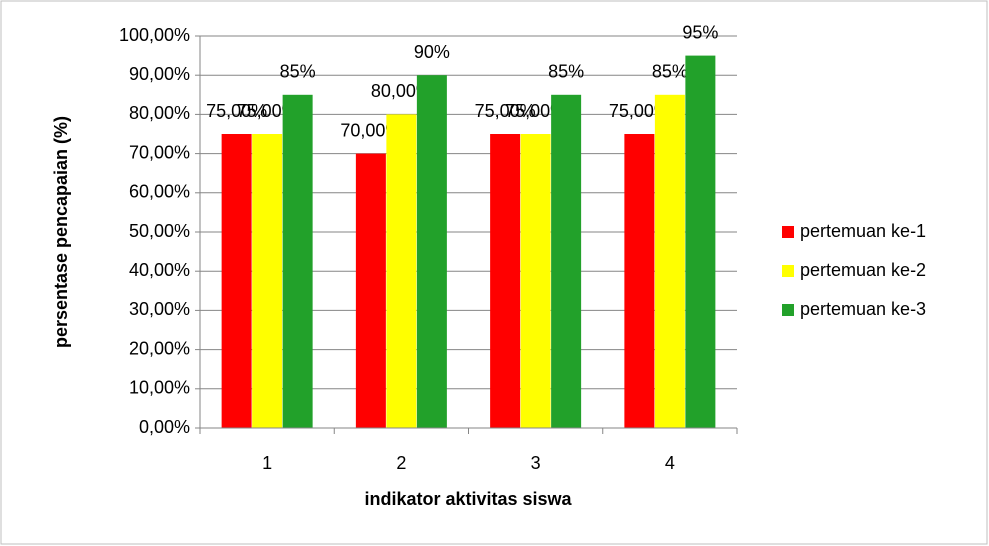  I want to click on y-tick-label: 100,00%, so click(154, 35).